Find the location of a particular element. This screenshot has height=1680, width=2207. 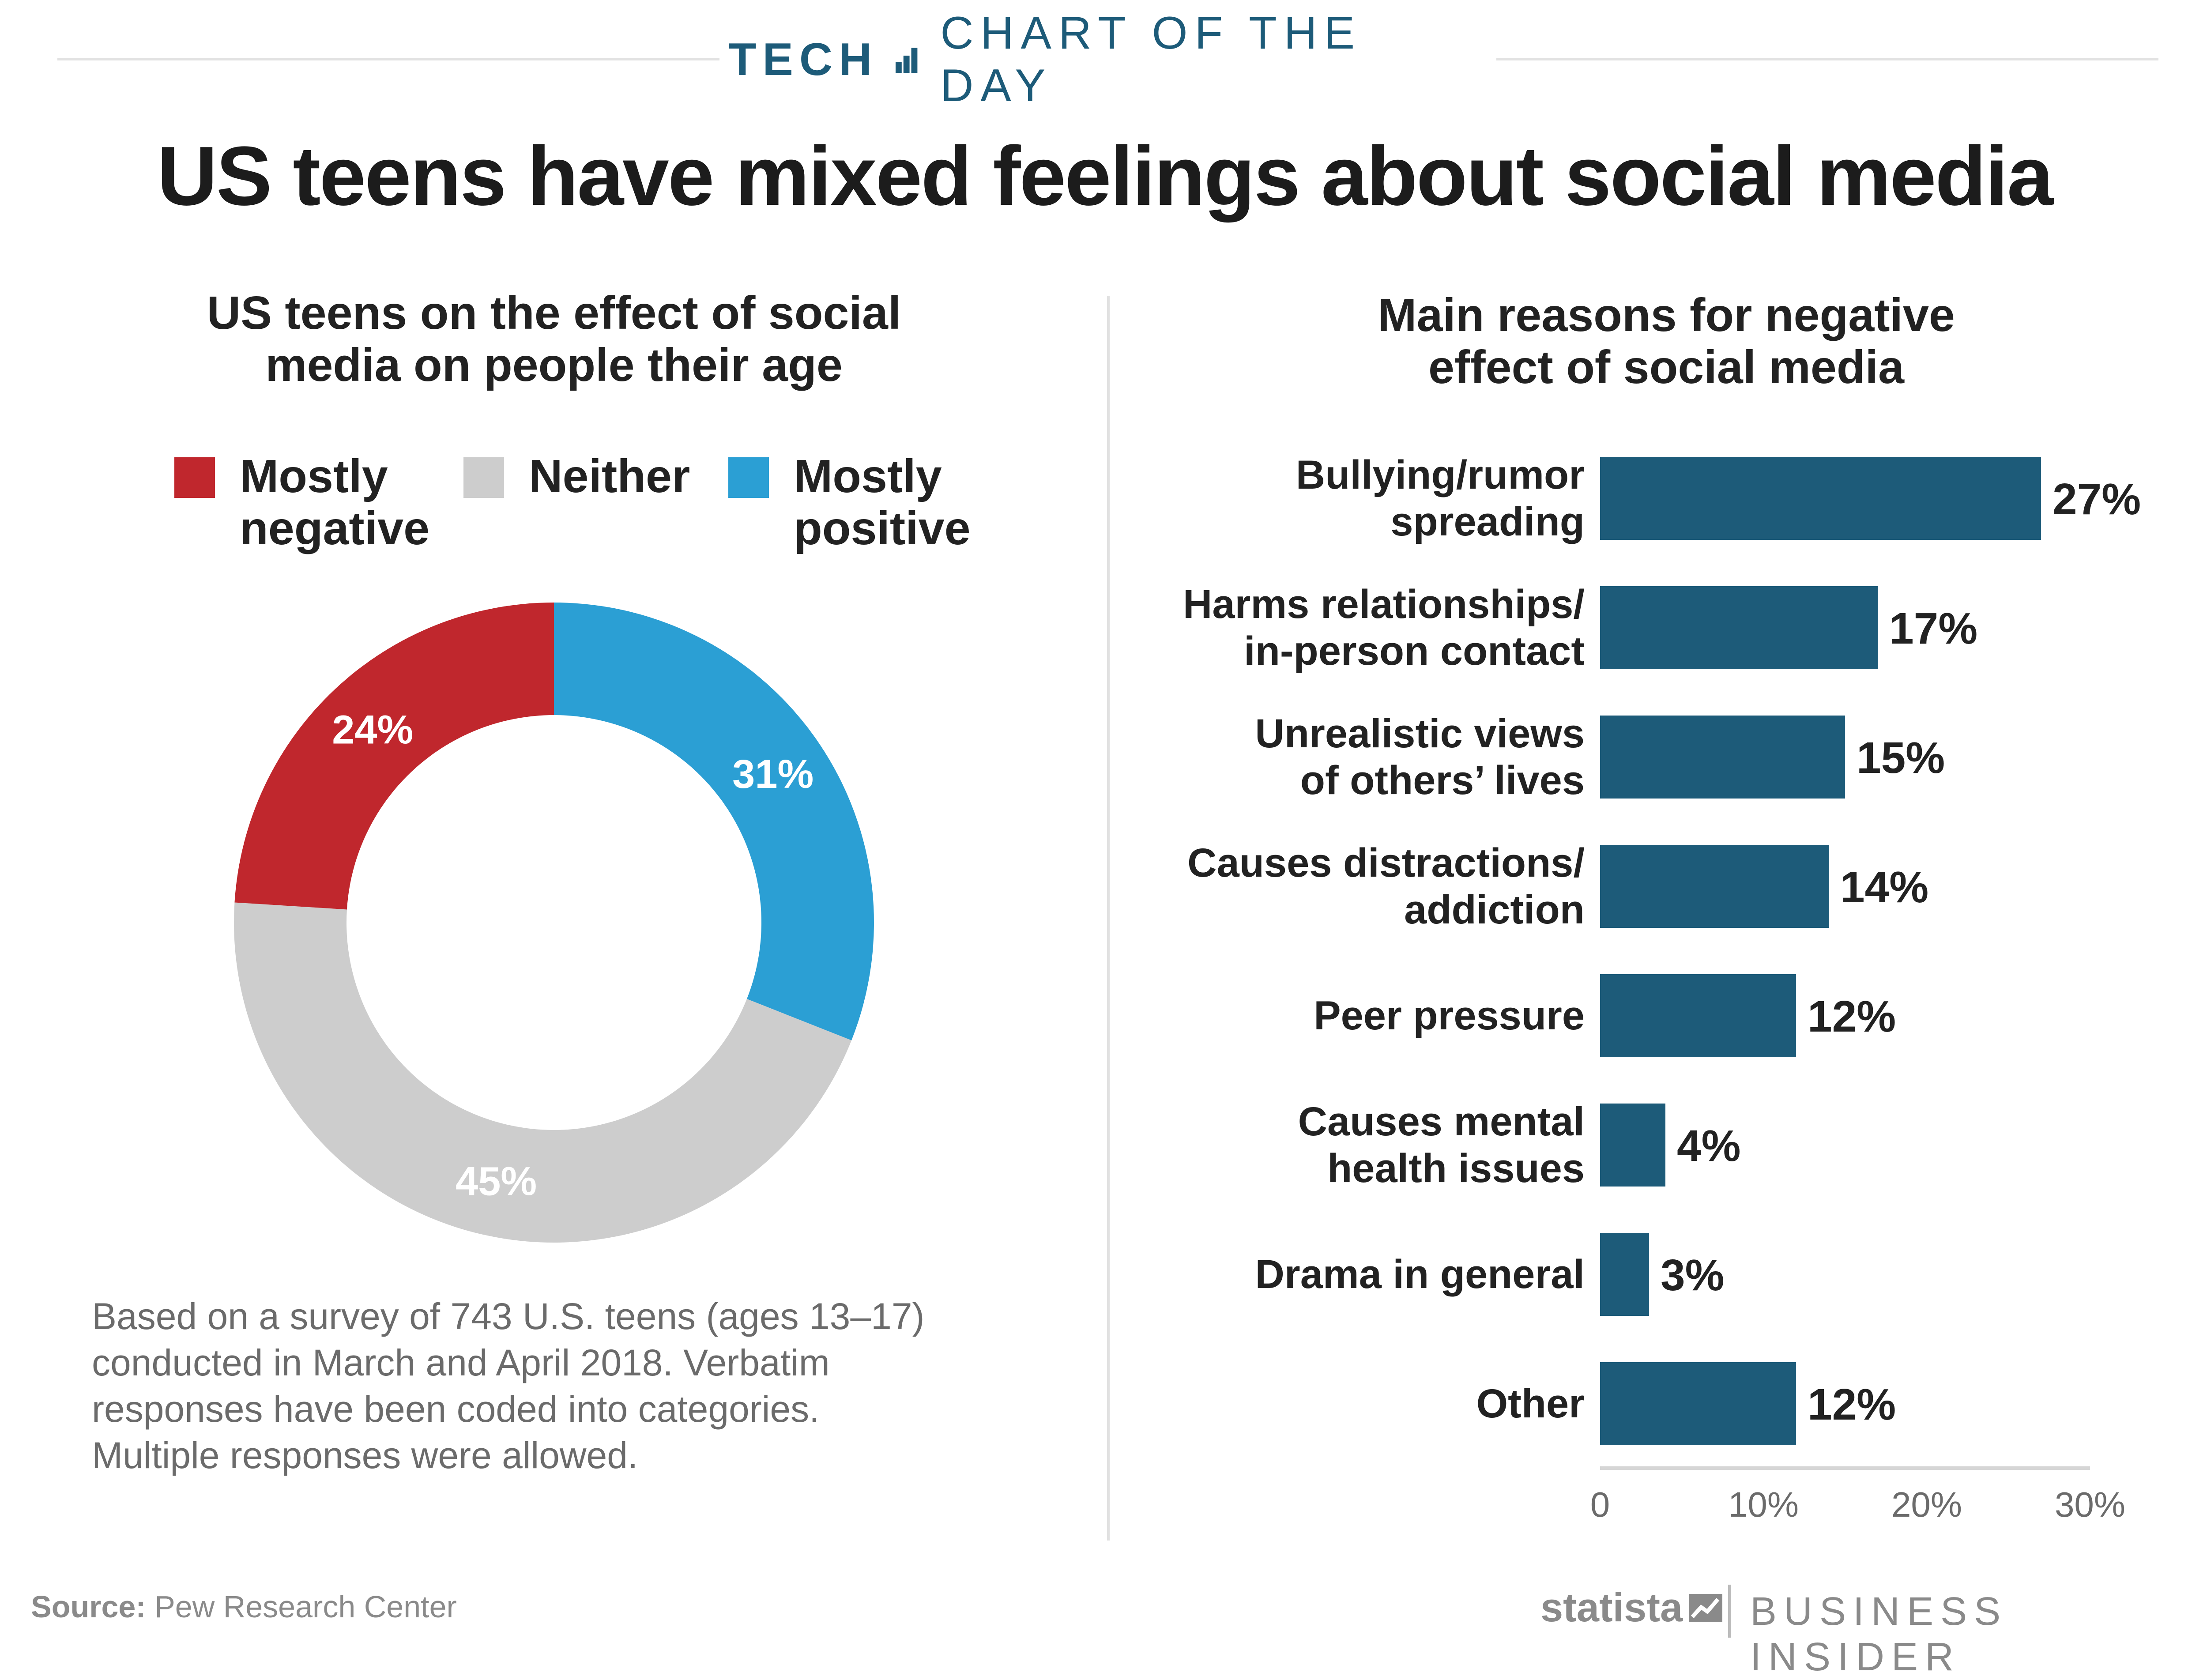

x-tick-label: 30% is located at coordinates (2090, 1504).